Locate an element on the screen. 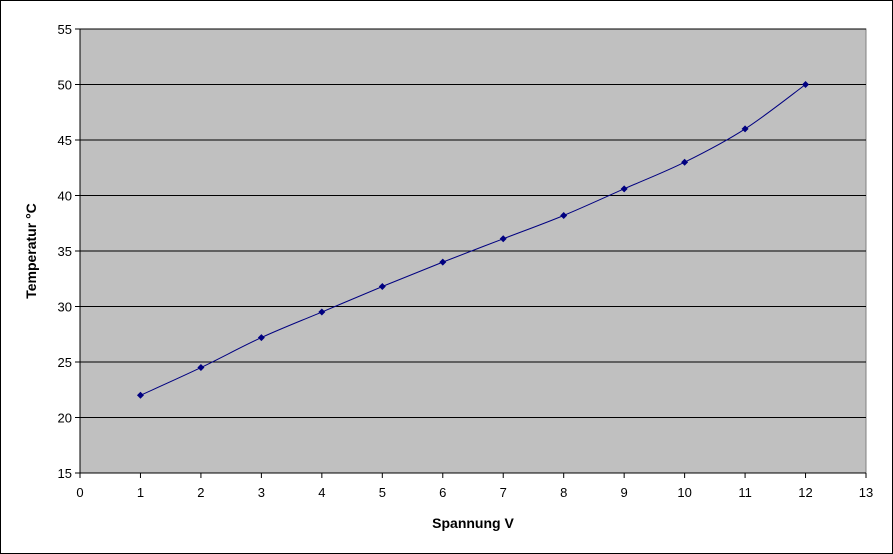 The image size is (893, 554). y-tick-label: 40 is located at coordinates (65, 196).